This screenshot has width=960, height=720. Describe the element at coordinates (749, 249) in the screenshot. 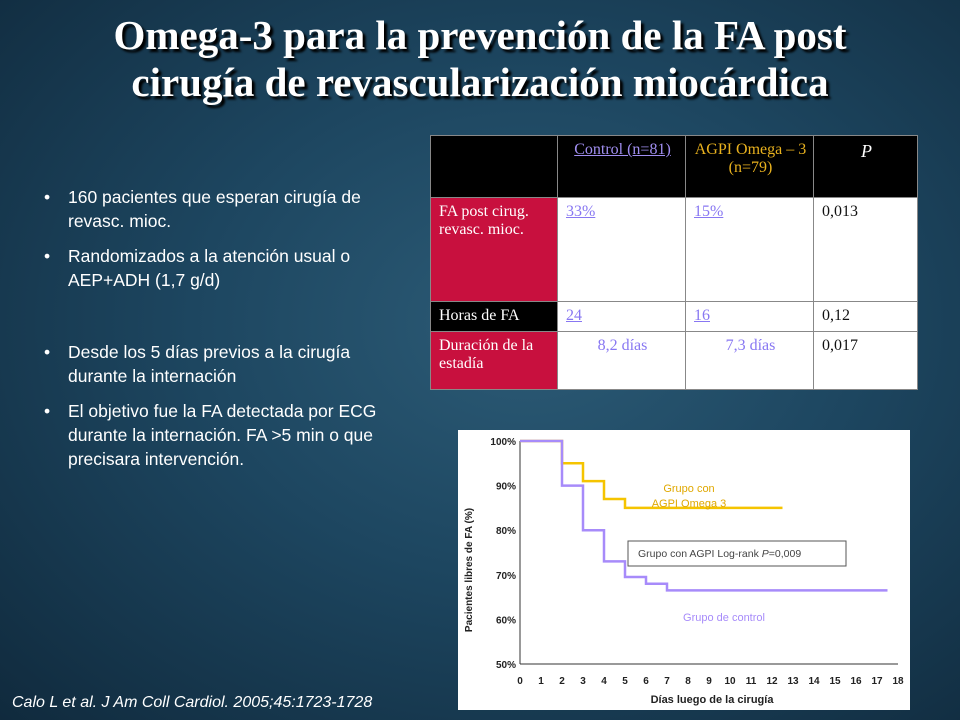

I see `cell-omega: 15%` at that location.